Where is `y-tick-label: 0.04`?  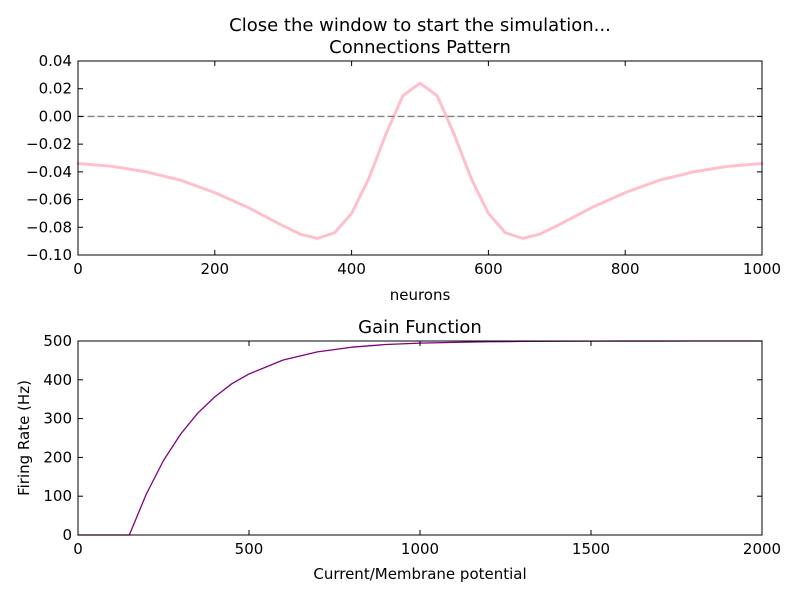 y-tick-label: 0.04 is located at coordinates (55, 61).